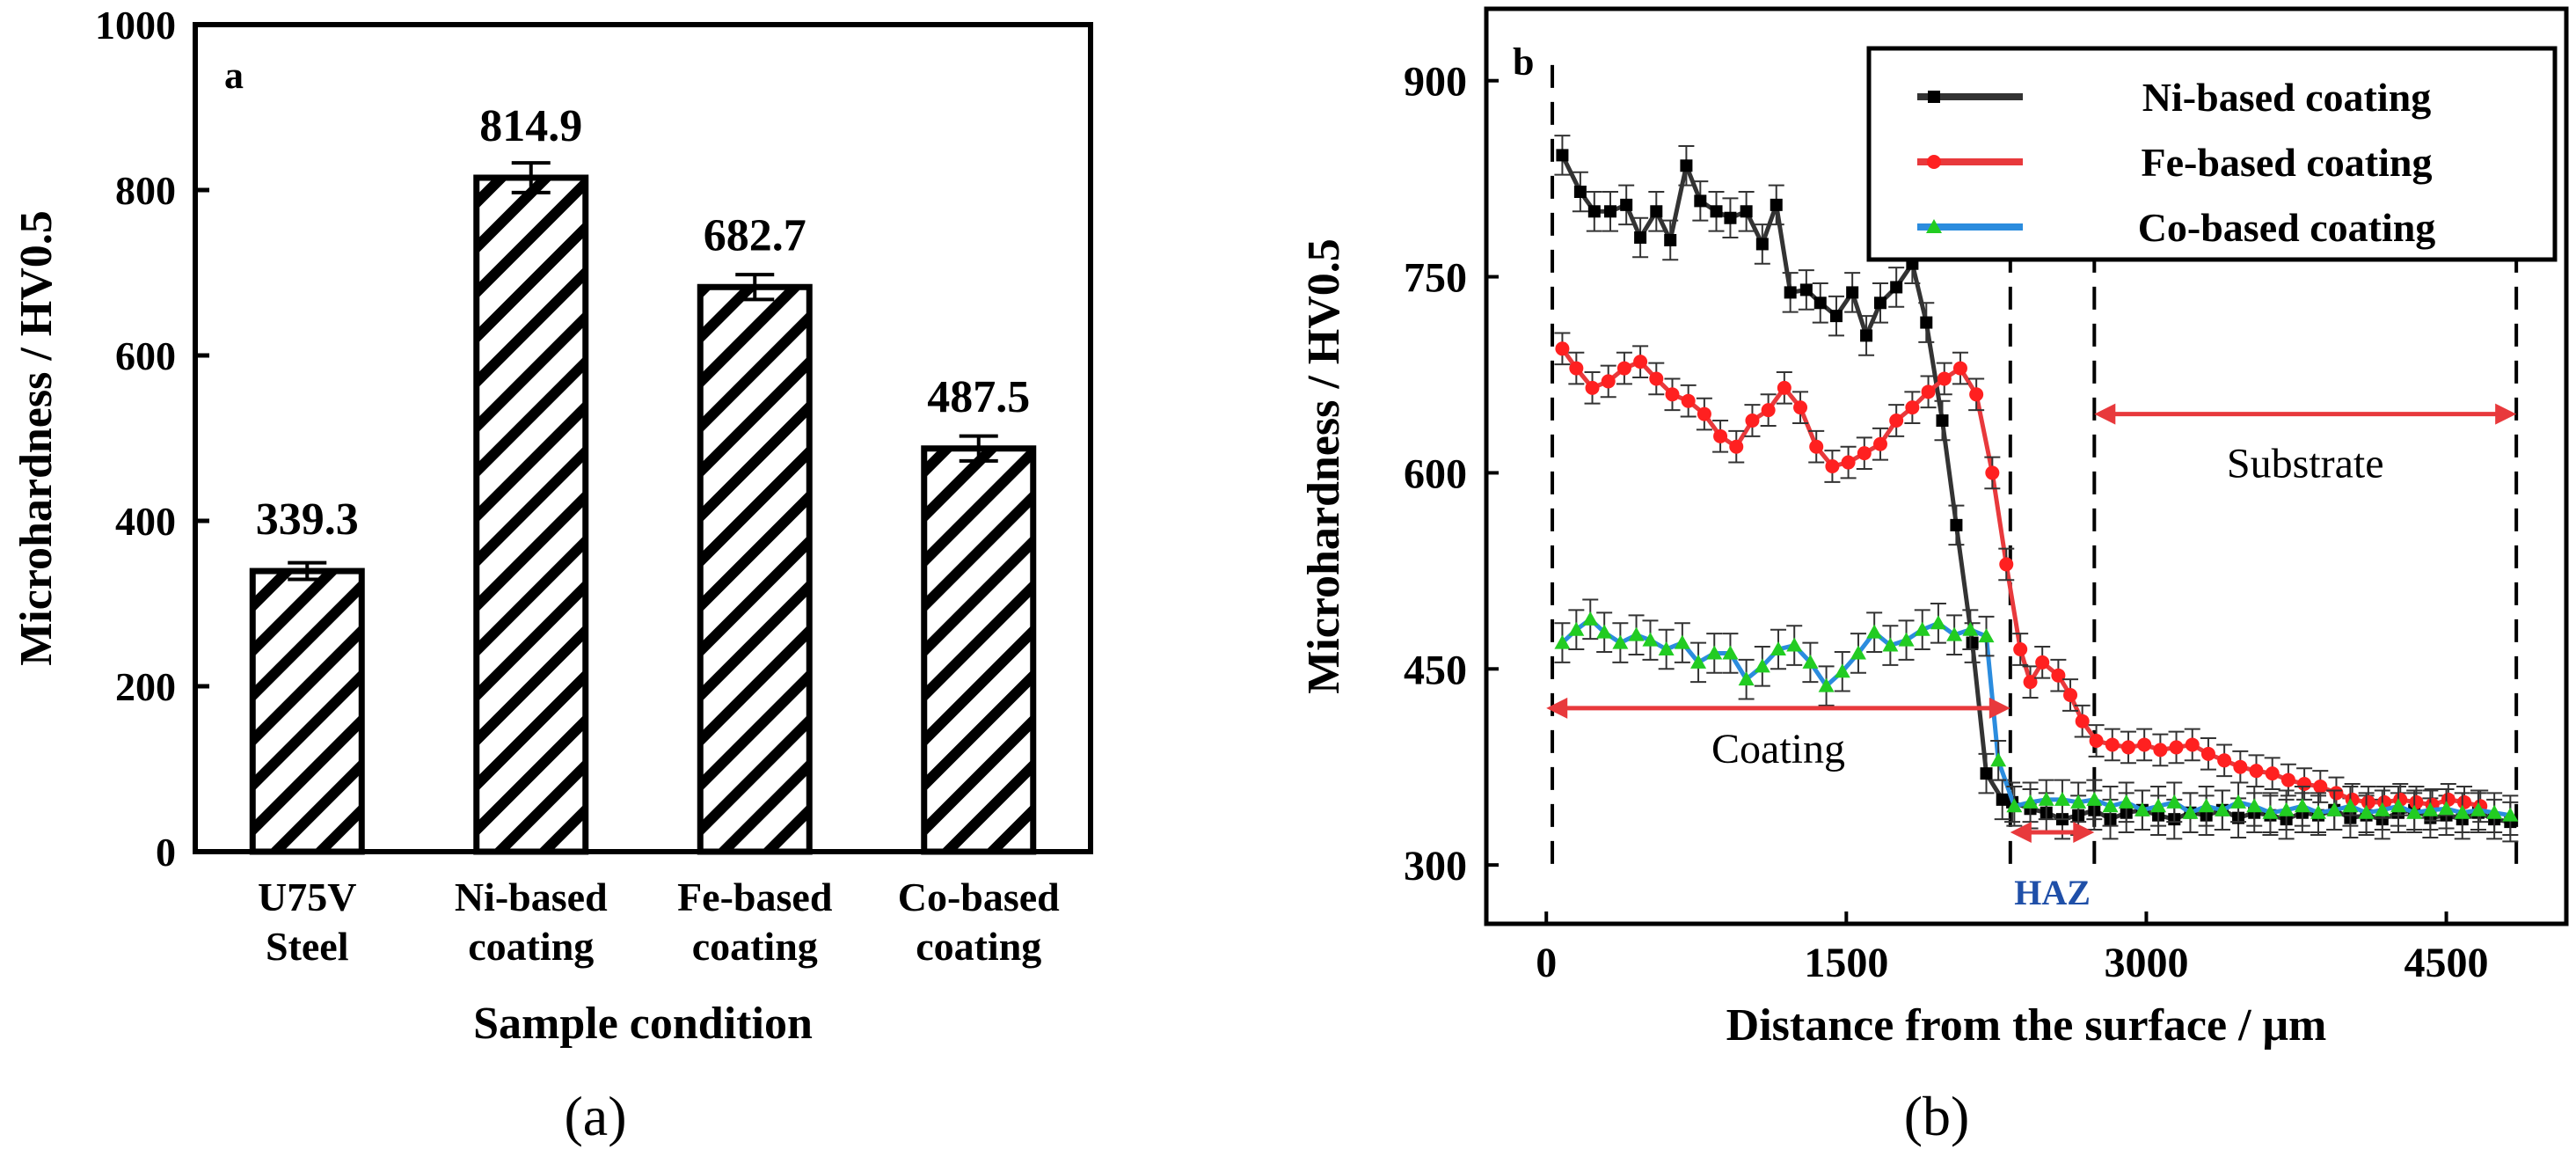  Describe the element at coordinates (1523, 62) in the screenshot. I see `panel-b-label: b` at that location.